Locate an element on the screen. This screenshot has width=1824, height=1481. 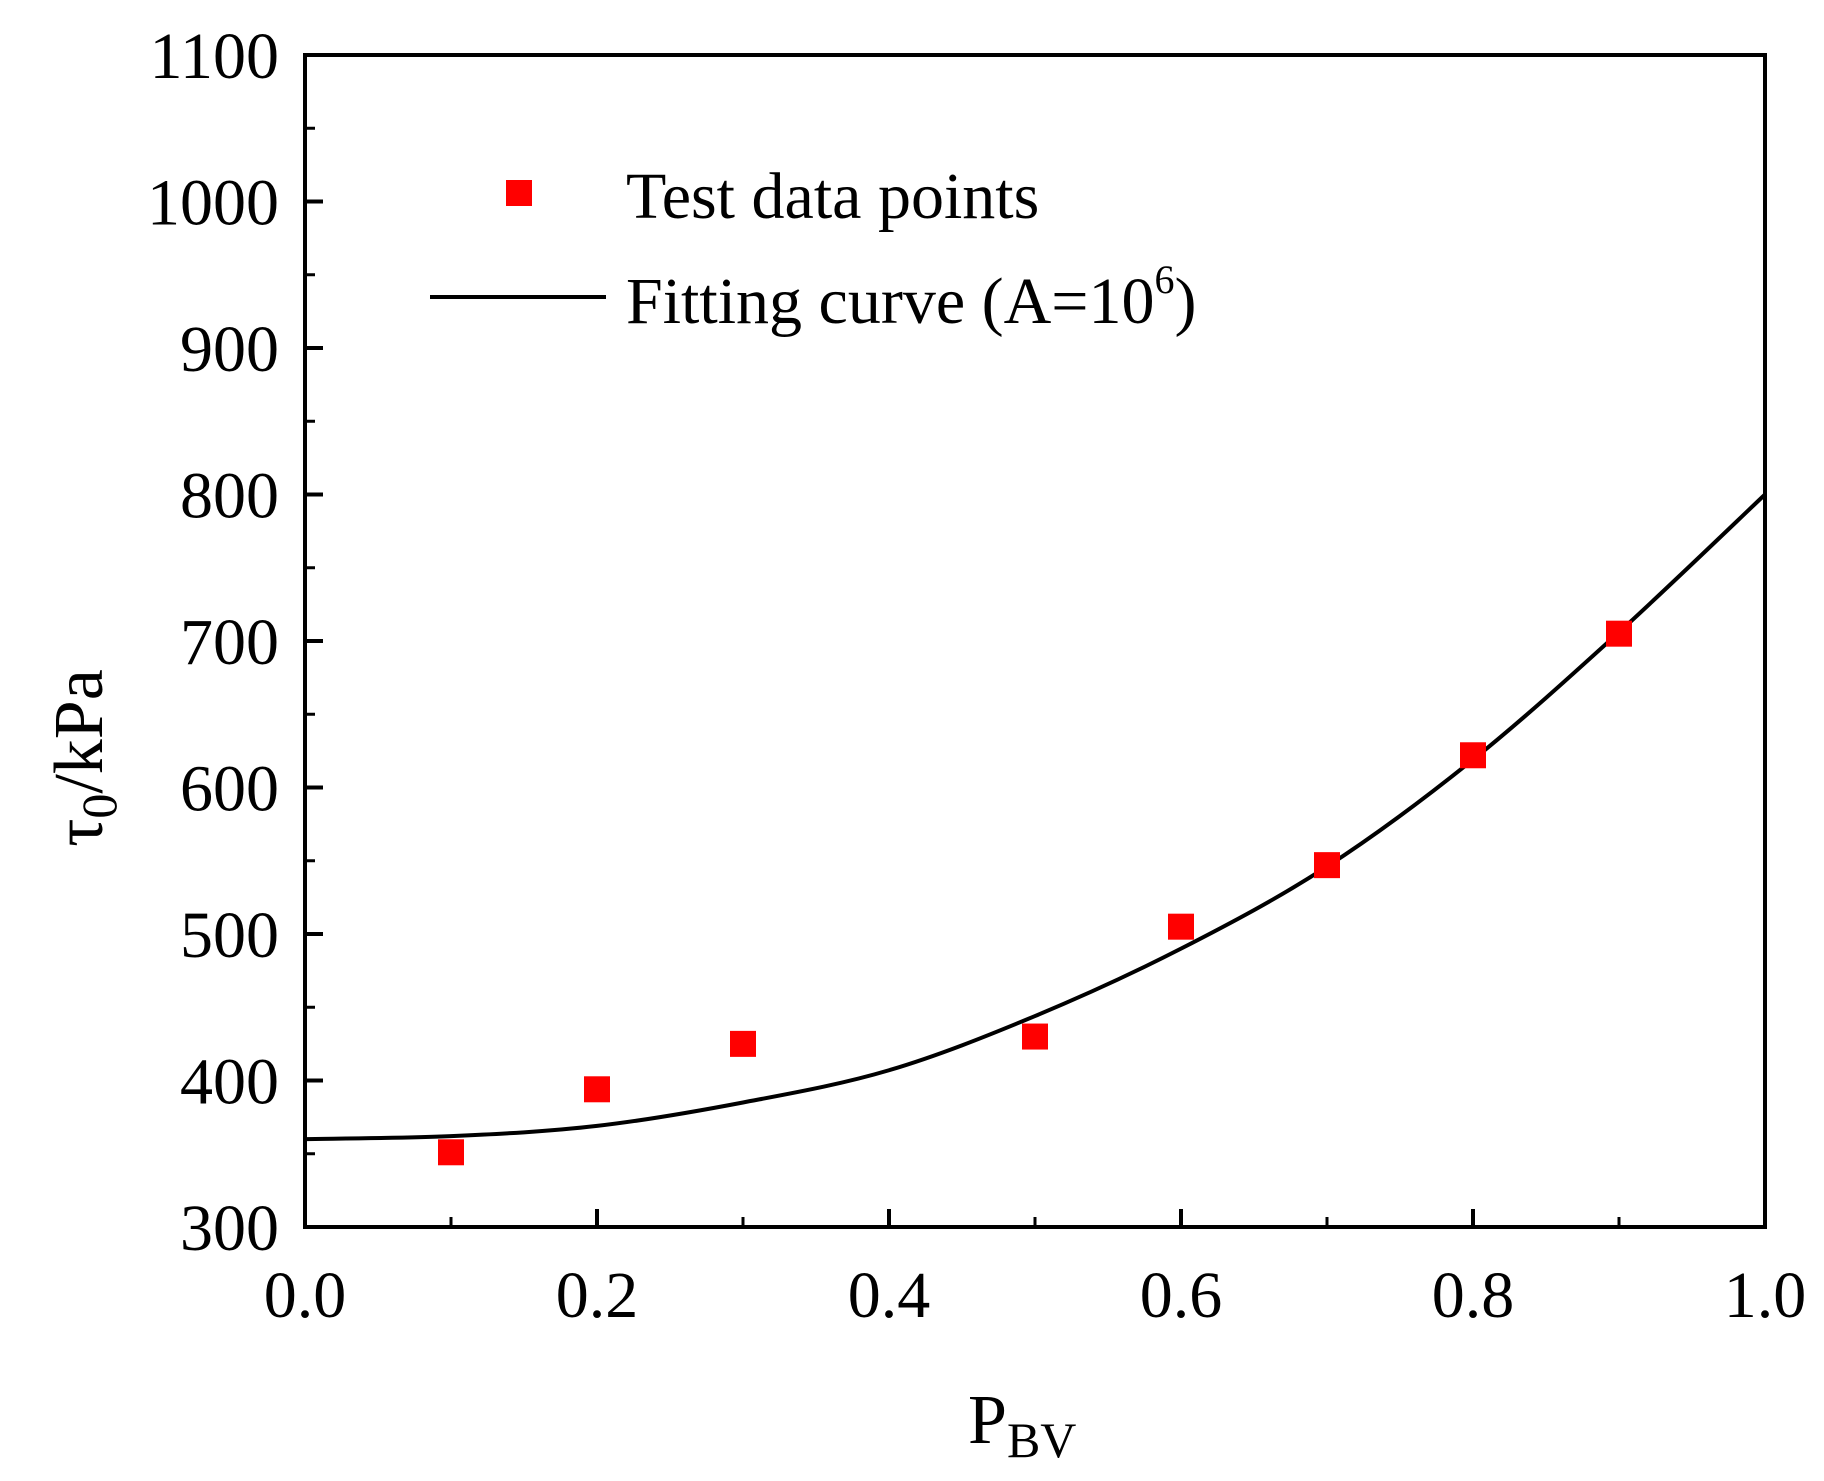
legend-label-test-data: Test data points is located at coordinates (832, 196).